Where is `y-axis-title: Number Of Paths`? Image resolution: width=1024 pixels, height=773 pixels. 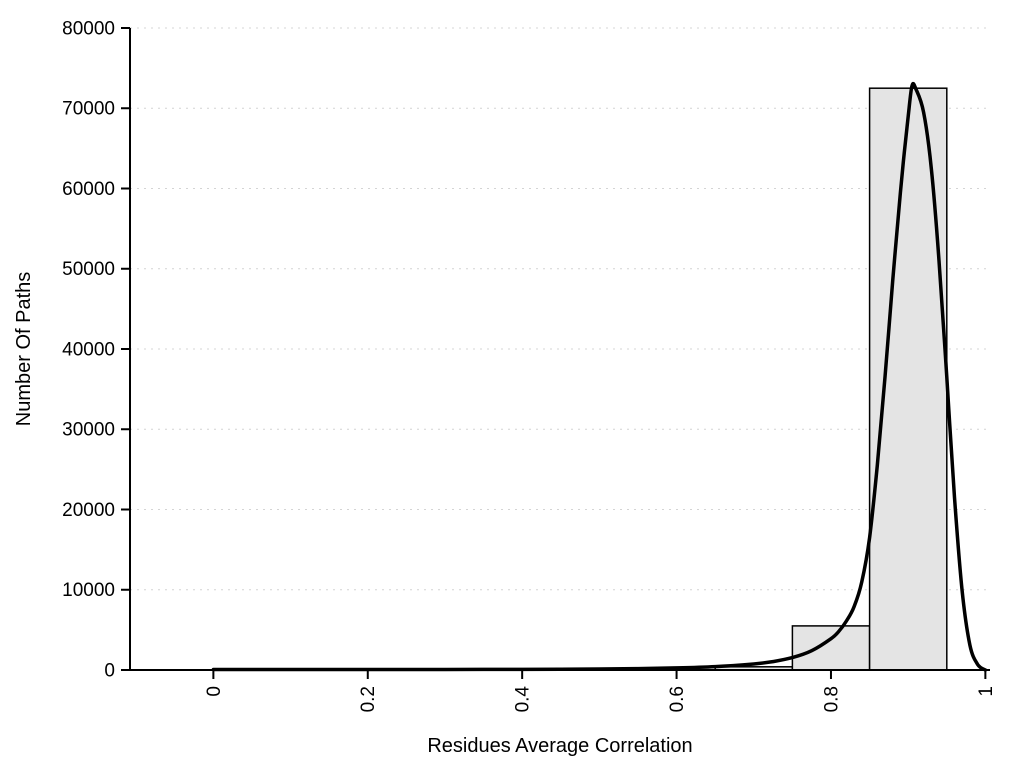 y-axis-title: Number Of Paths is located at coordinates (24, 349).